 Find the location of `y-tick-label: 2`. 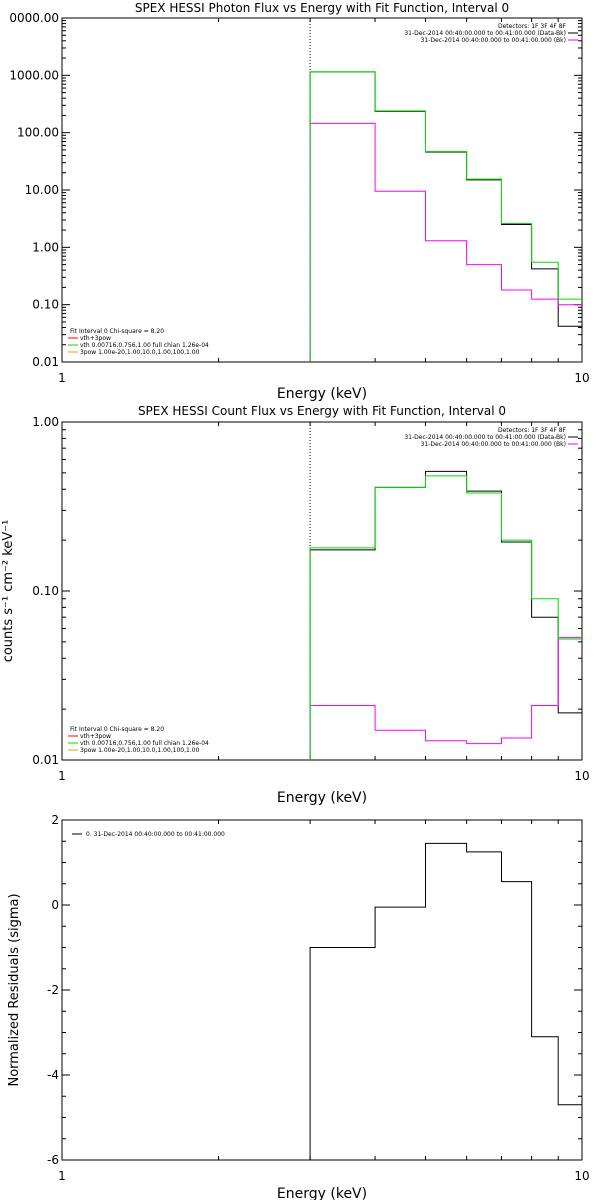

y-tick-label: 2 is located at coordinates (55, 820).